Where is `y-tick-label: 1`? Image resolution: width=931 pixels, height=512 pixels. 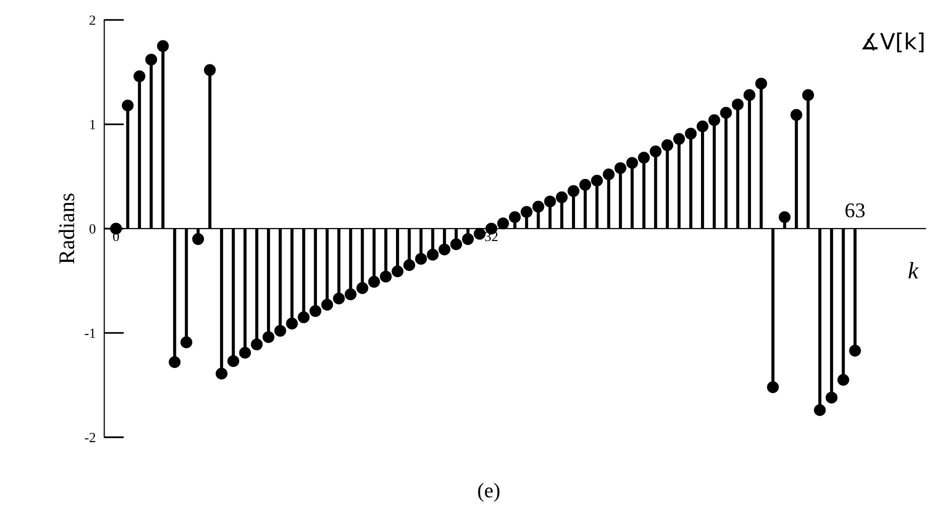
y-tick-label: 1 is located at coordinates (93, 125).